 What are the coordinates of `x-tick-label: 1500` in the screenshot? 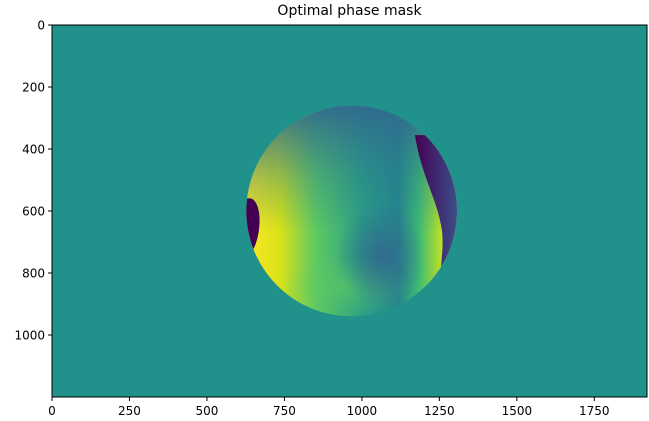 It's located at (517, 411).